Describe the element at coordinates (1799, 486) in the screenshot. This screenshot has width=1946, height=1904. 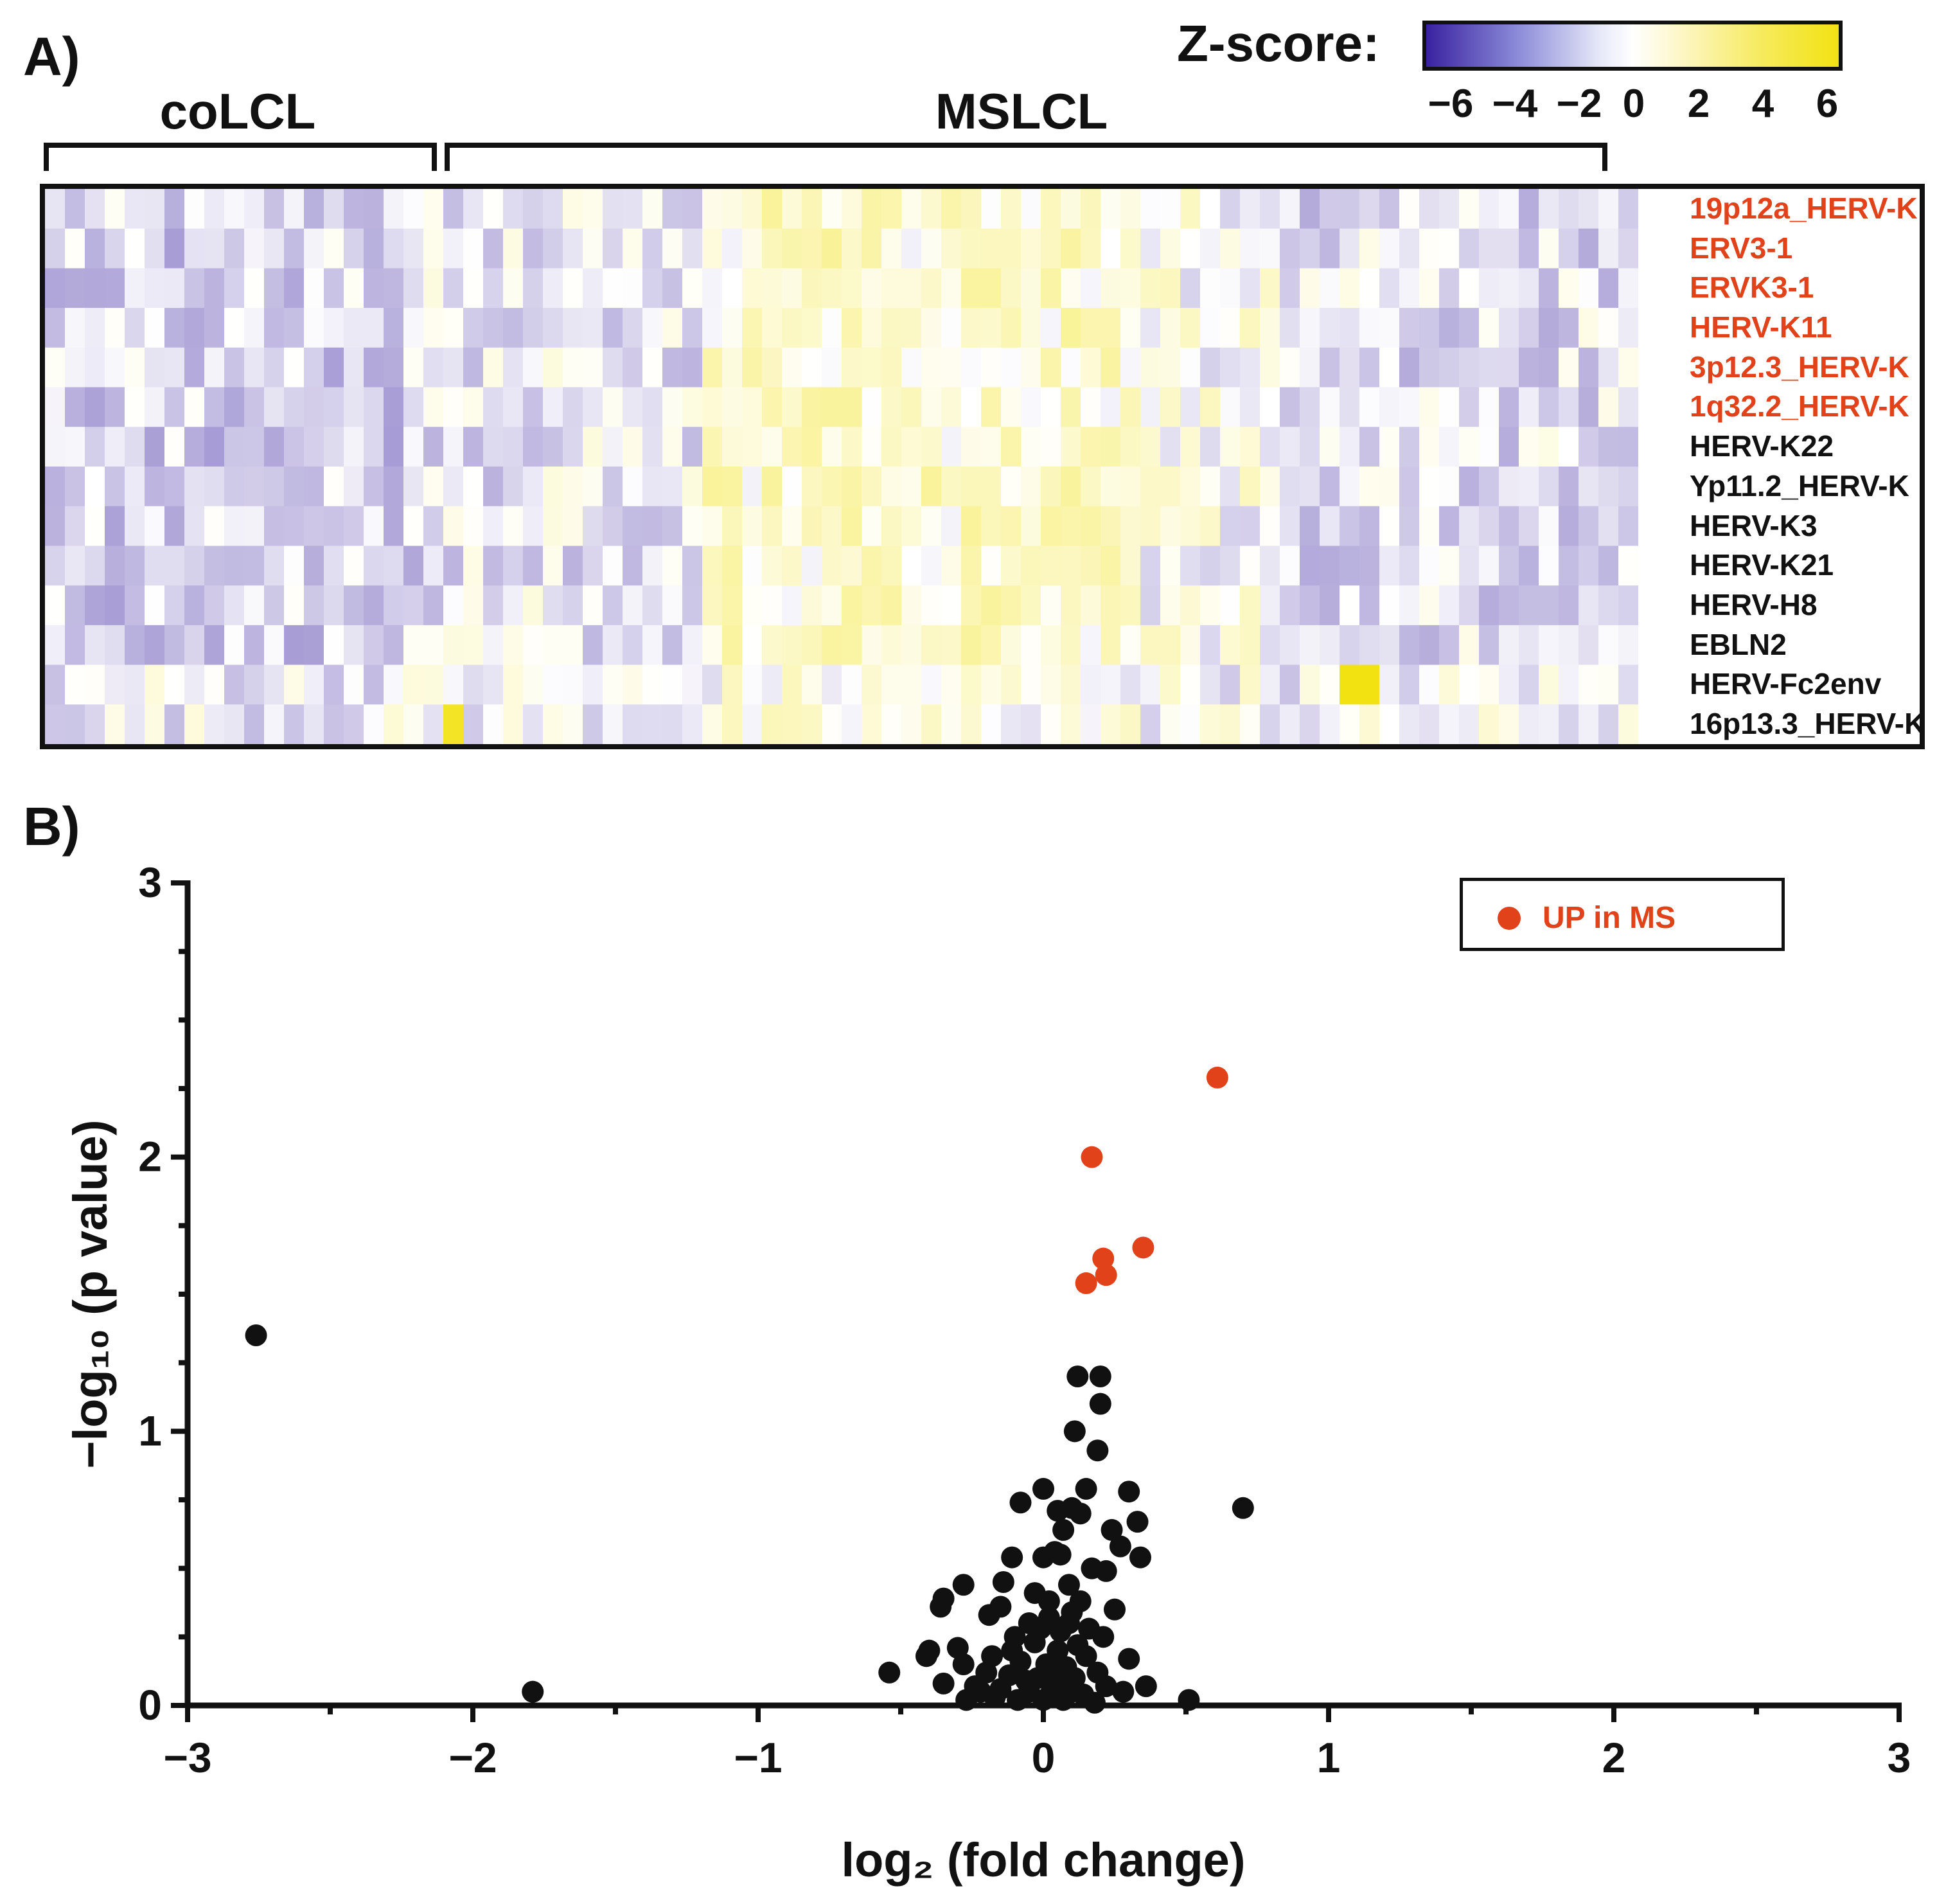
I see `heatmap-row-label: Yp11.2_HERV-K` at that location.